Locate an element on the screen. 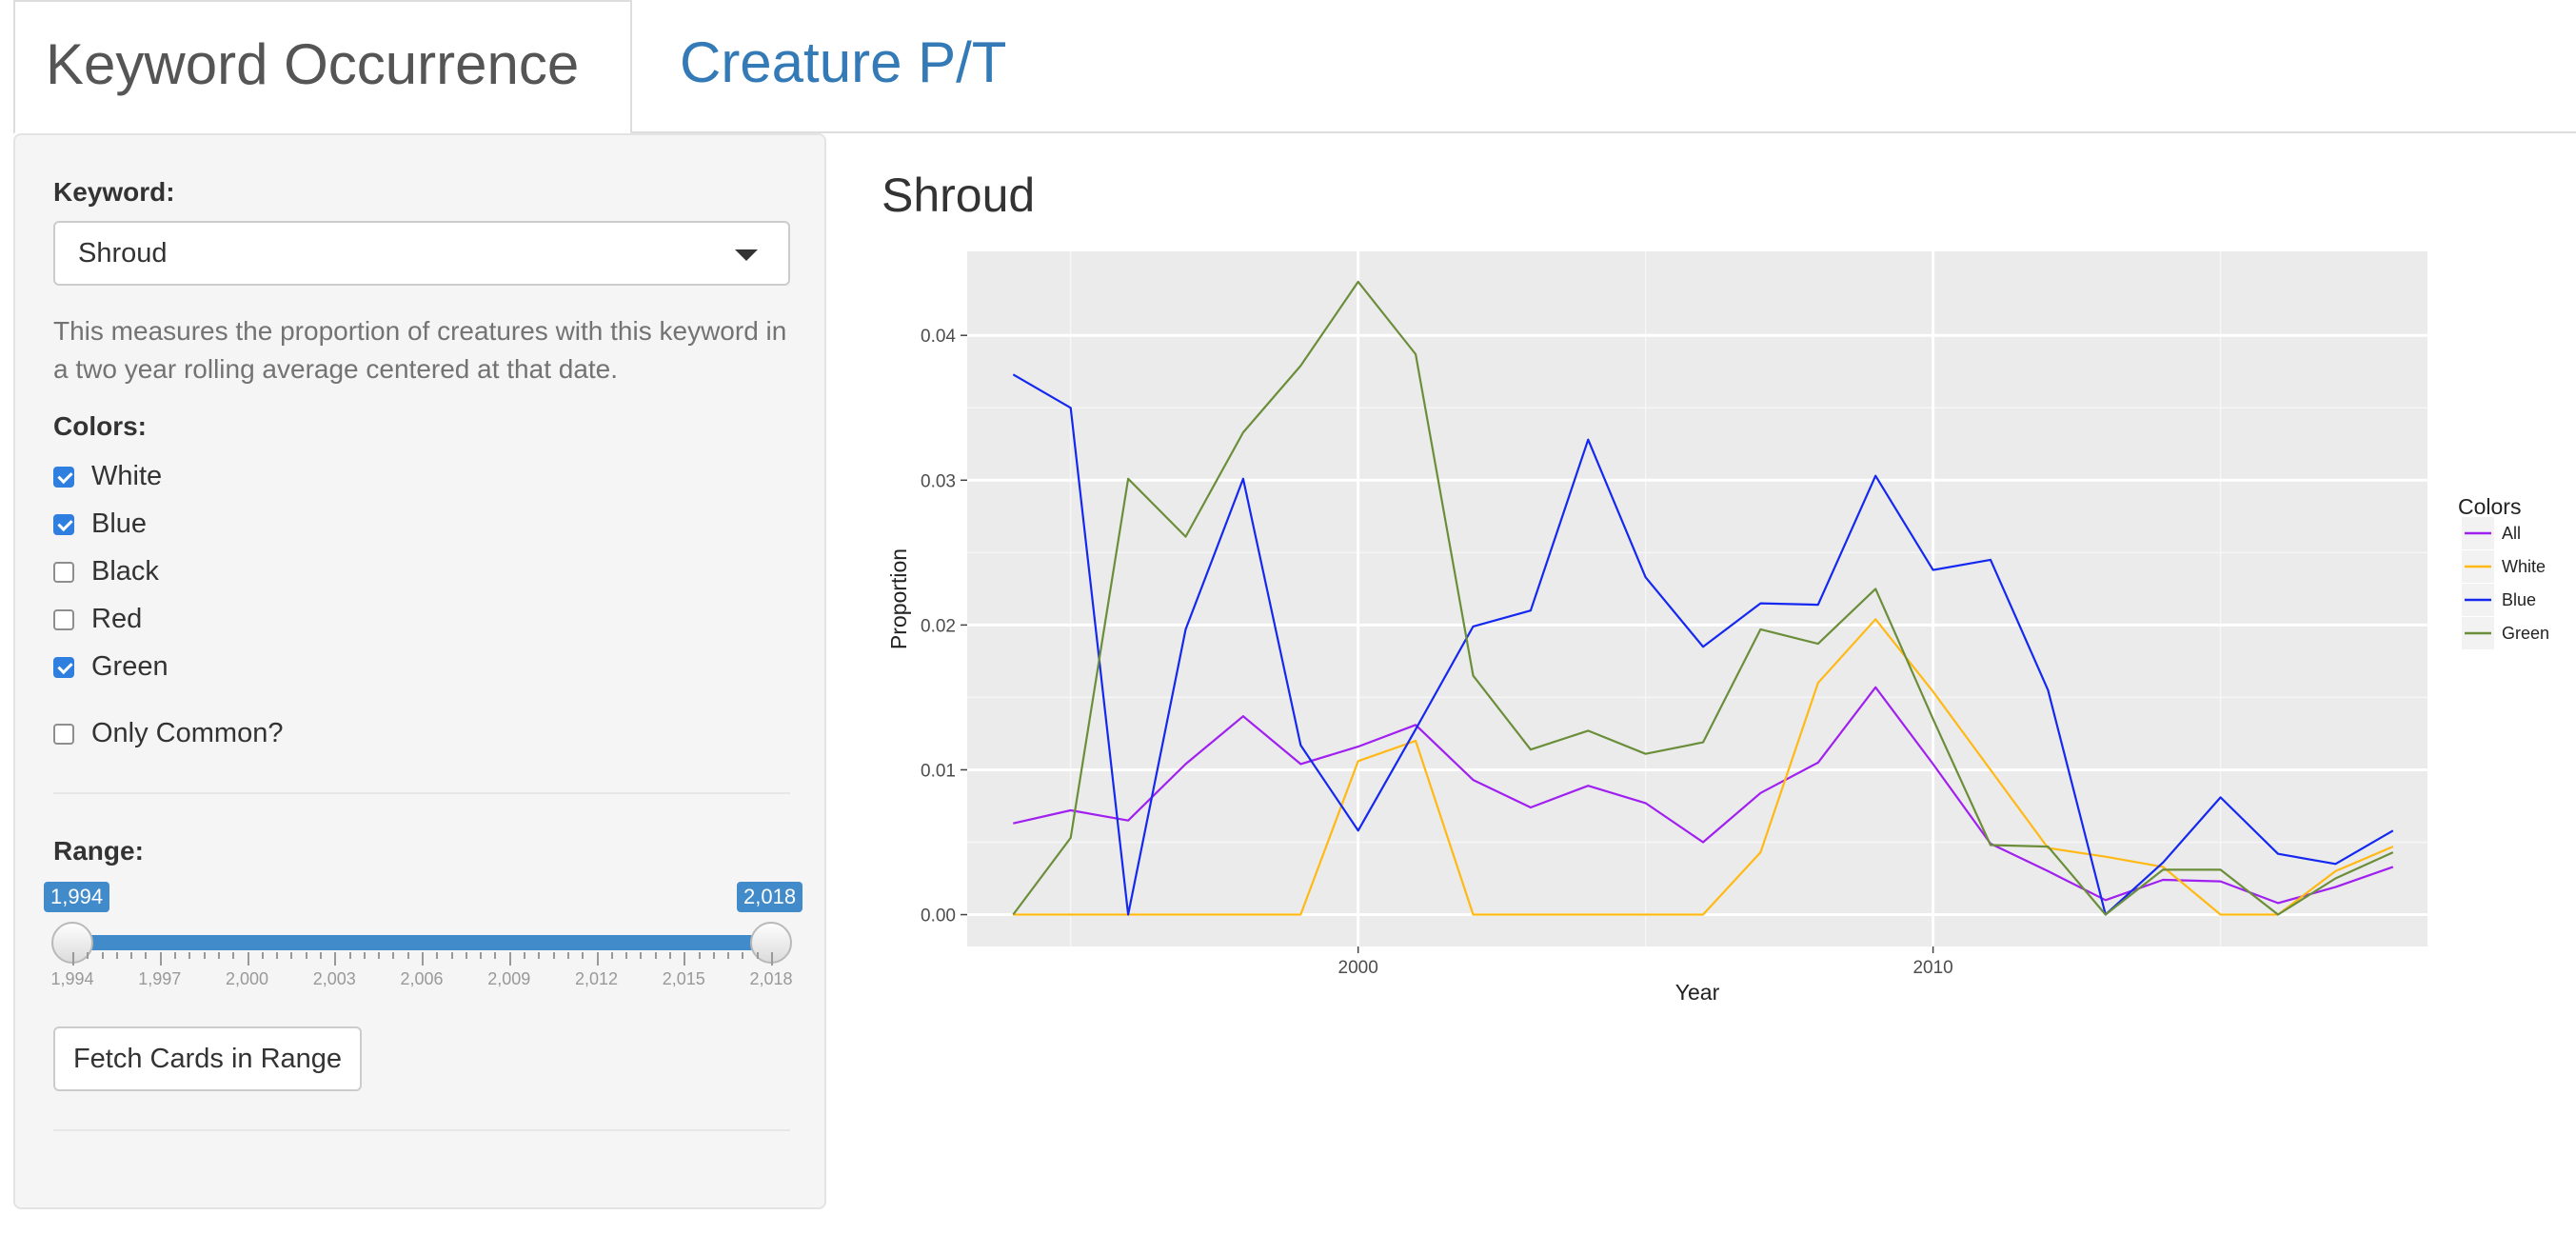 The width and height of the screenshot is (2576, 1255). checkbox-black is located at coordinates (63, 572).